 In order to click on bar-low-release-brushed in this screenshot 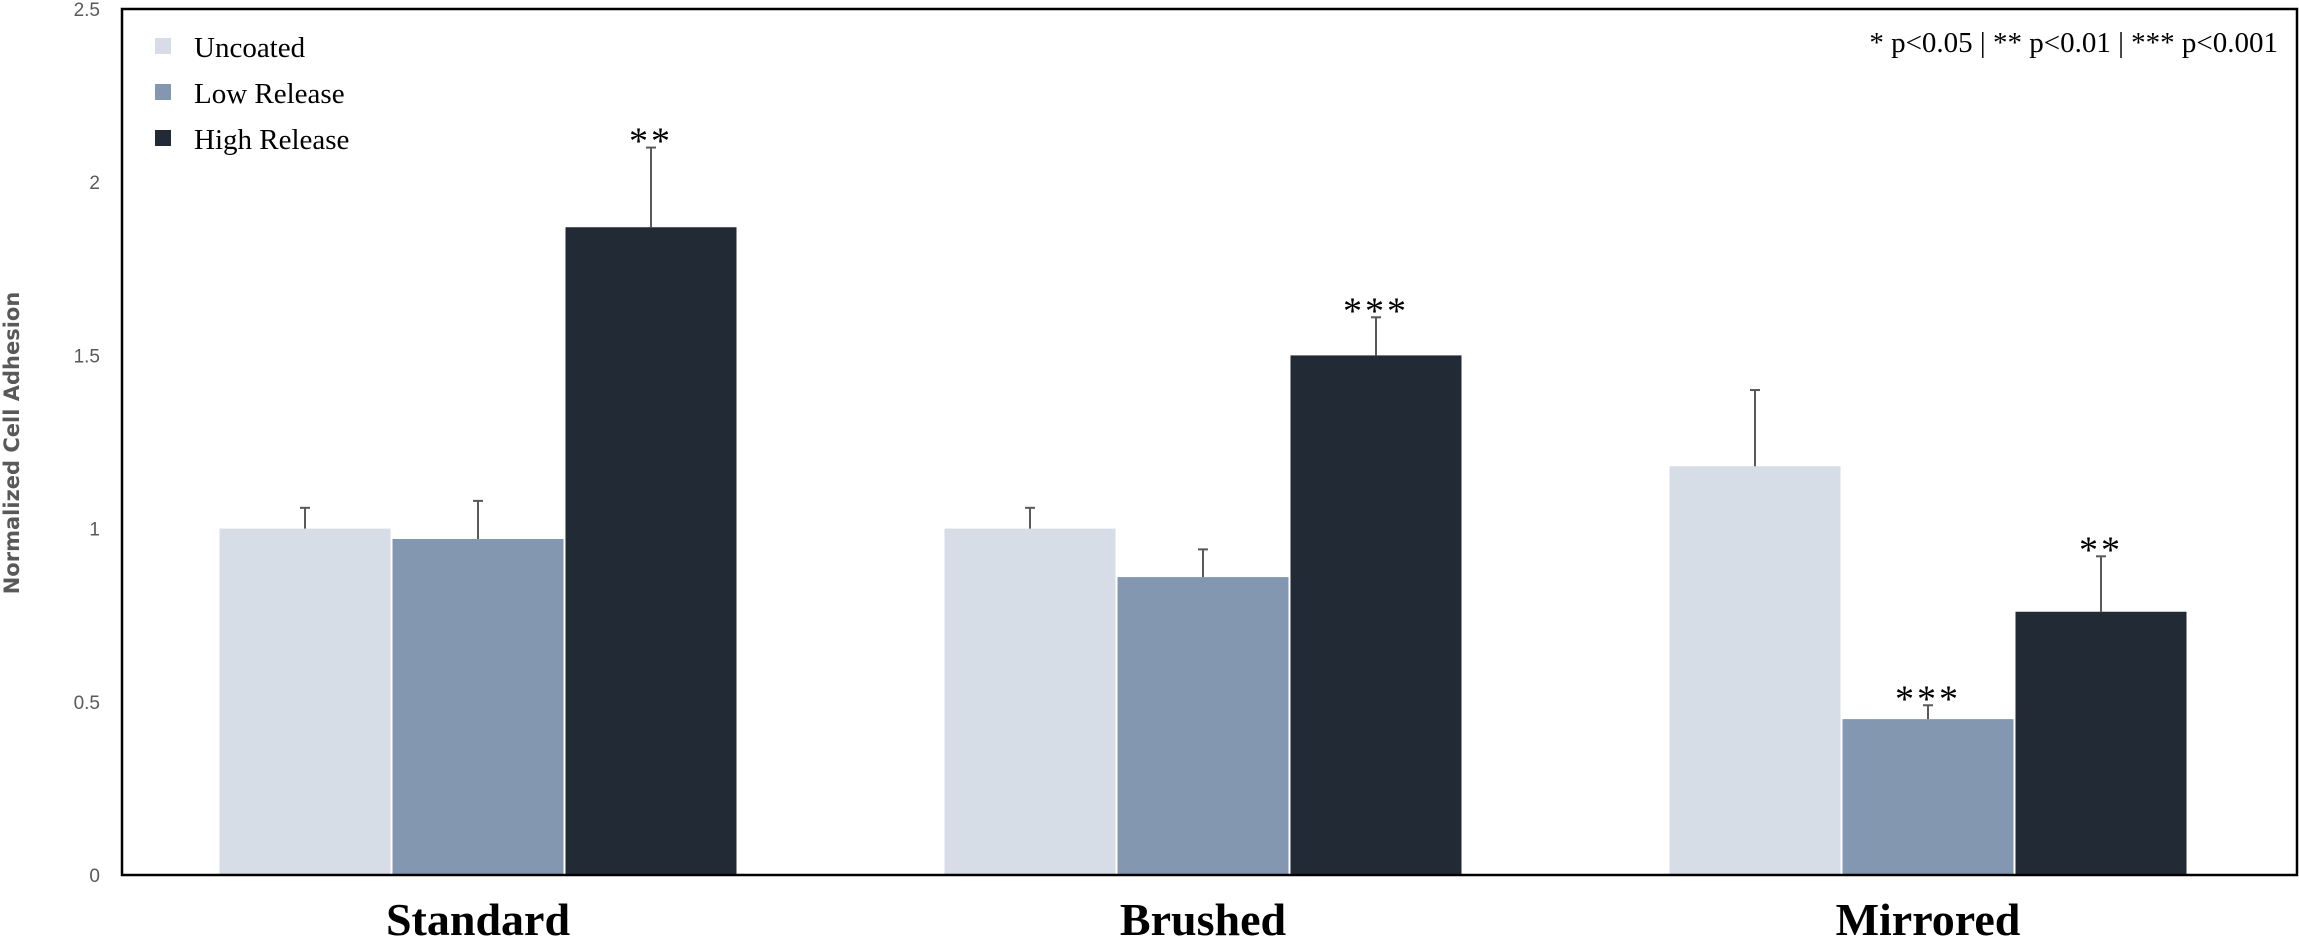, I will do `click(1203, 726)`.